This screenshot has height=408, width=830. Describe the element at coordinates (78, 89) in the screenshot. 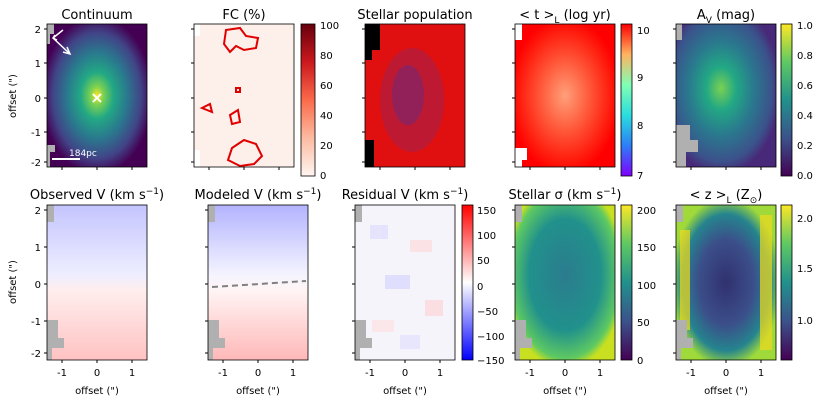

I see `panel-continuum: Continuum × 184pc 2 1 0 -1 -2 offset (")` at that location.